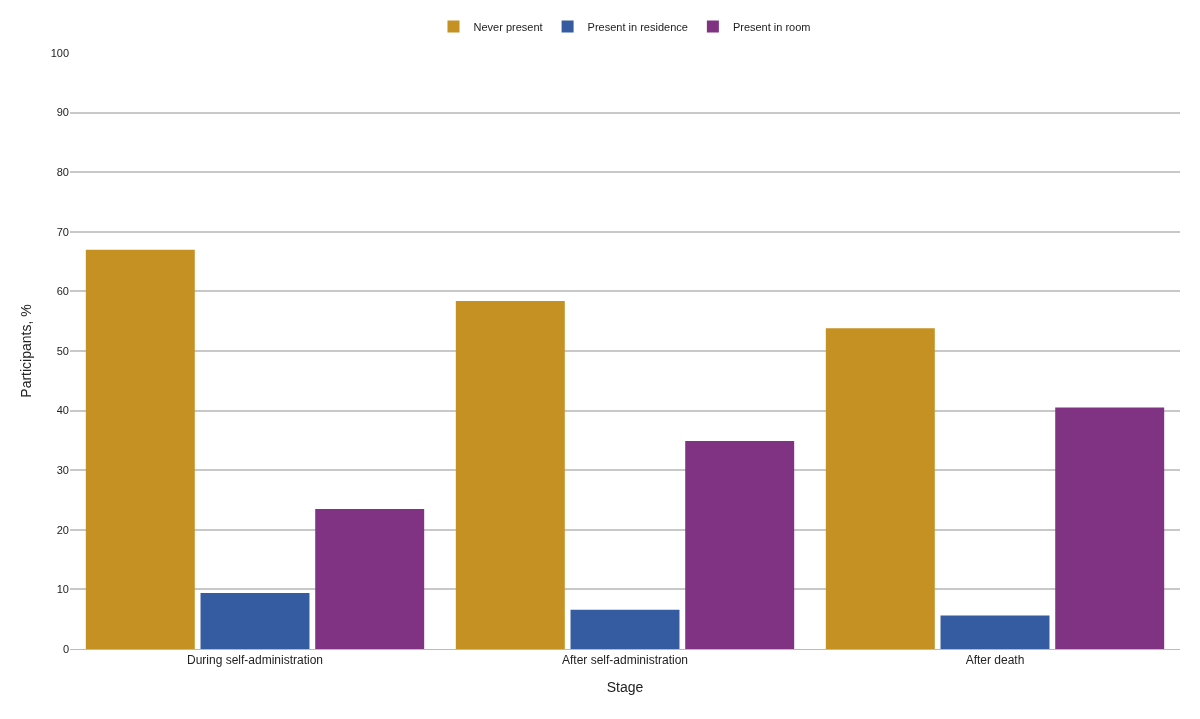  Describe the element at coordinates (62, 231) in the screenshot. I see `y-tick-label: 70` at that location.